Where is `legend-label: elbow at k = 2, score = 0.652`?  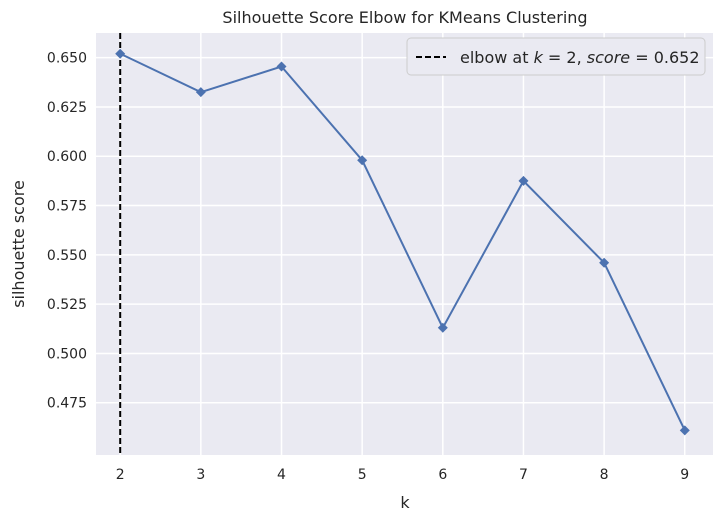 legend-label: elbow at k = 2, score = 0.652 is located at coordinates (580, 57).